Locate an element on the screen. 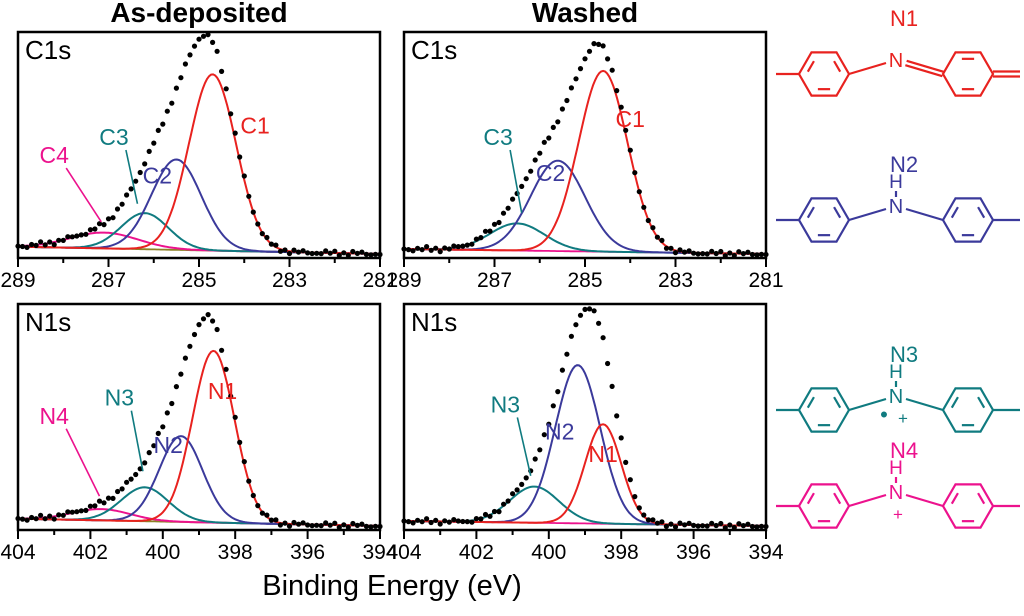  structure-drawing-N2 is located at coordinates (898, 217).